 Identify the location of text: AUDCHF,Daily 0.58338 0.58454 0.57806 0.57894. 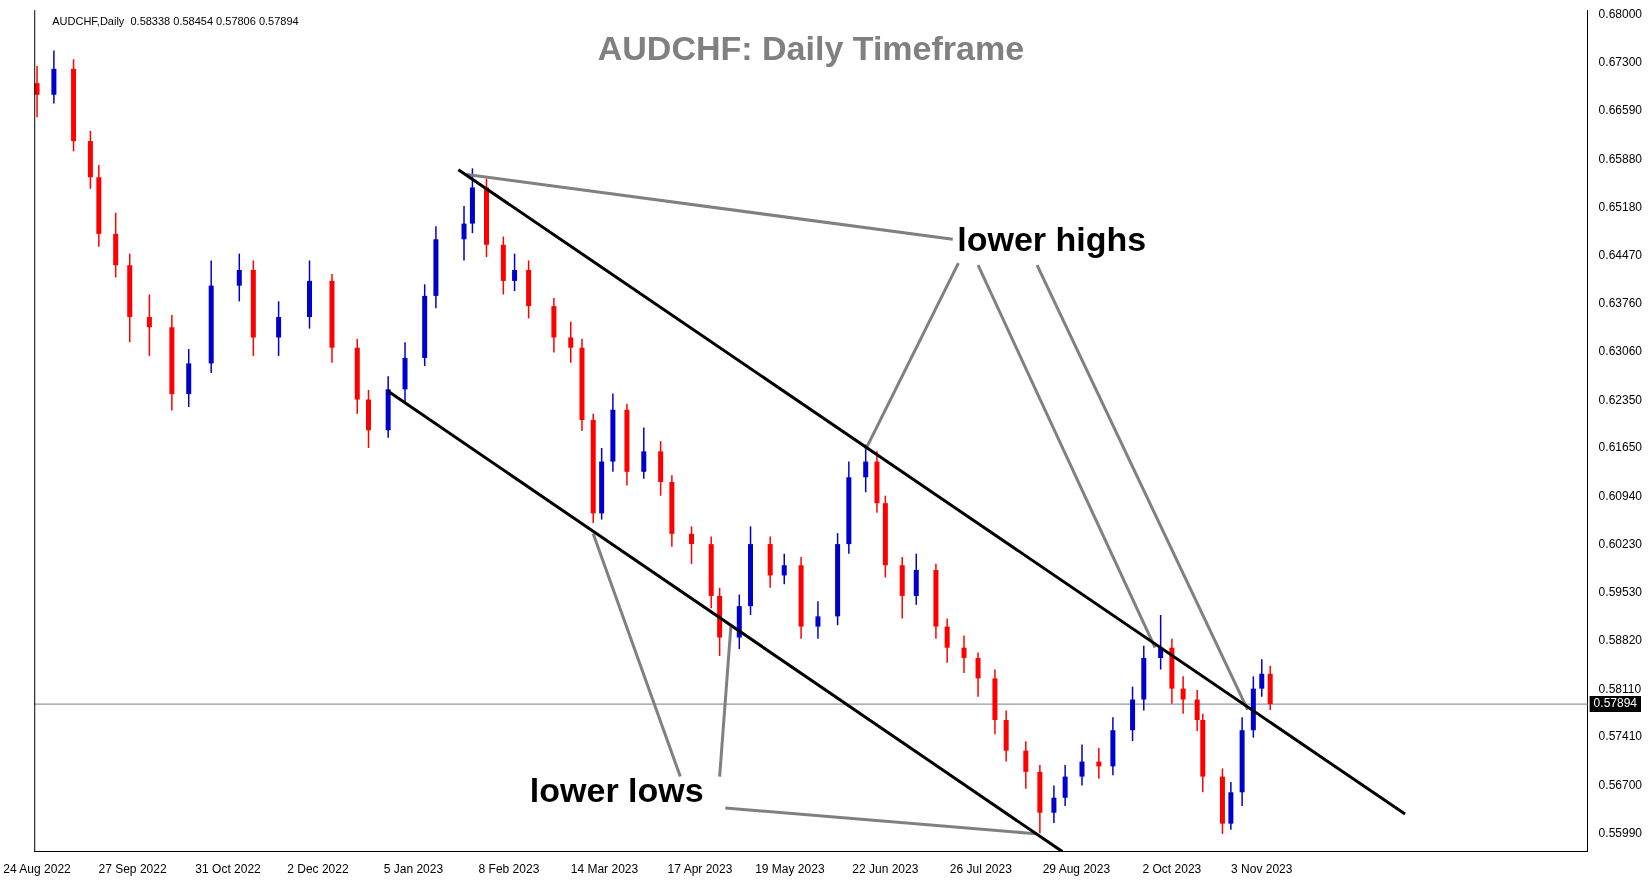
(175, 21).